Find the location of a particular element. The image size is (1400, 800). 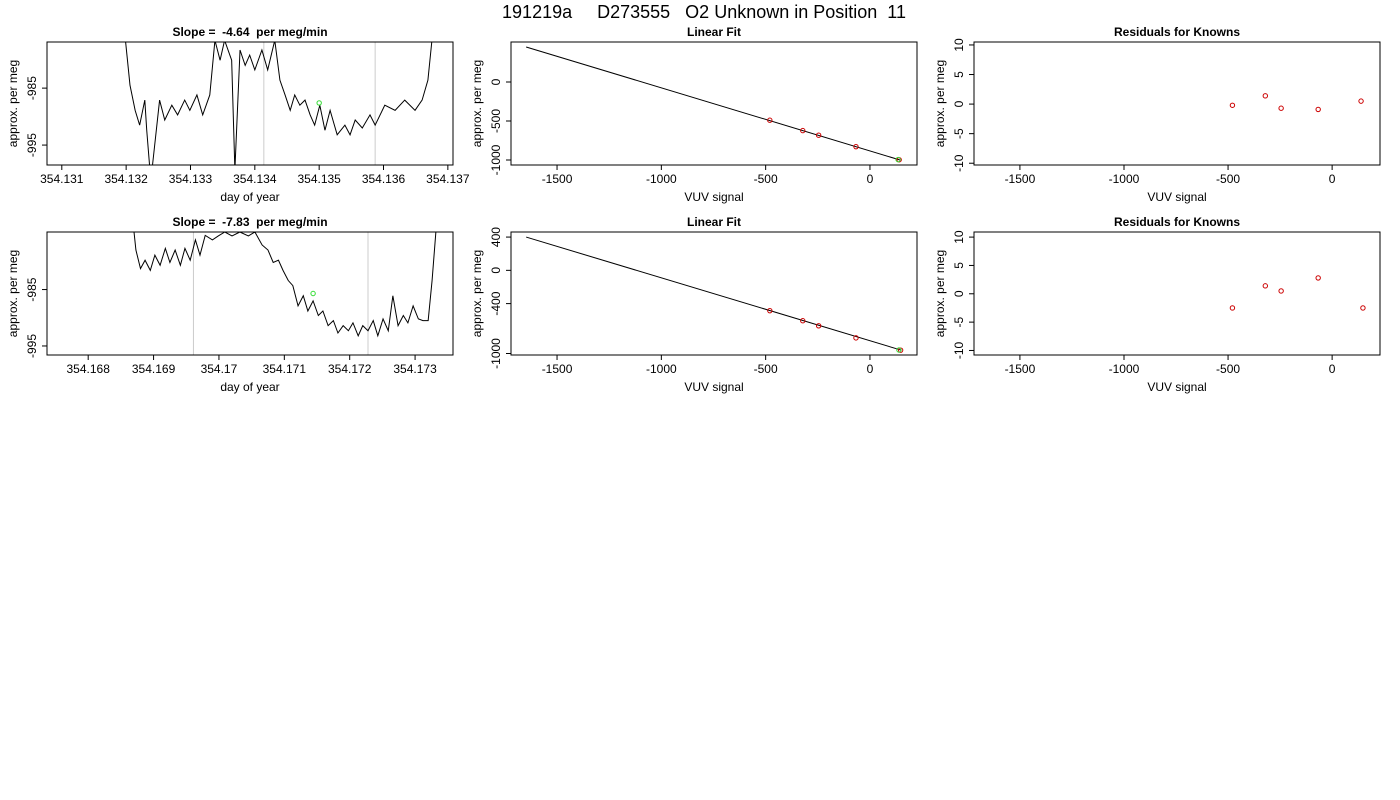

panel-title: Linear Fit is located at coordinates (714, 32).